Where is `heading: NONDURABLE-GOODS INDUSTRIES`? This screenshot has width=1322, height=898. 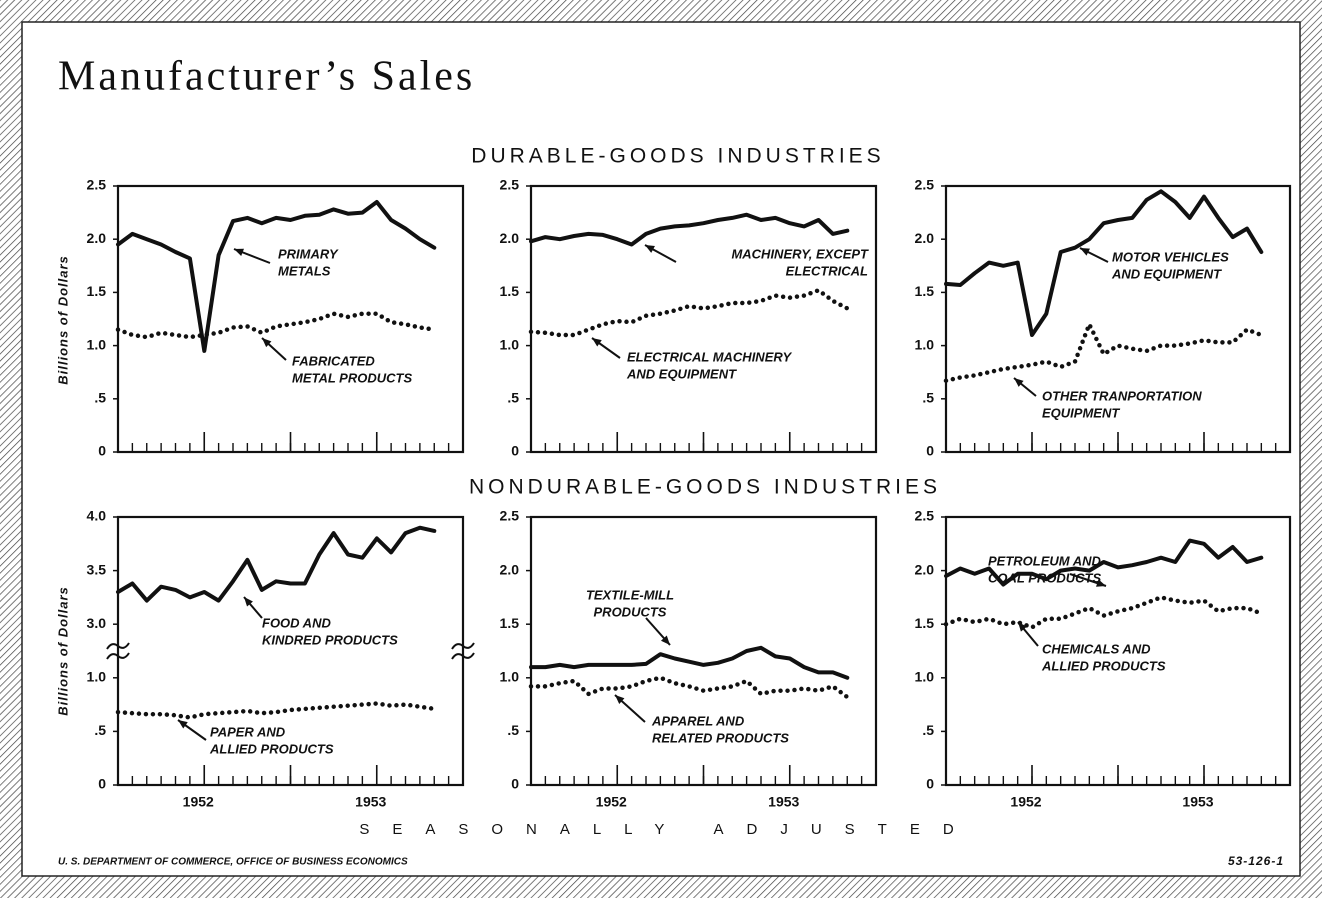 heading: NONDURABLE-GOODS INDUSTRIES is located at coordinates (705, 487).